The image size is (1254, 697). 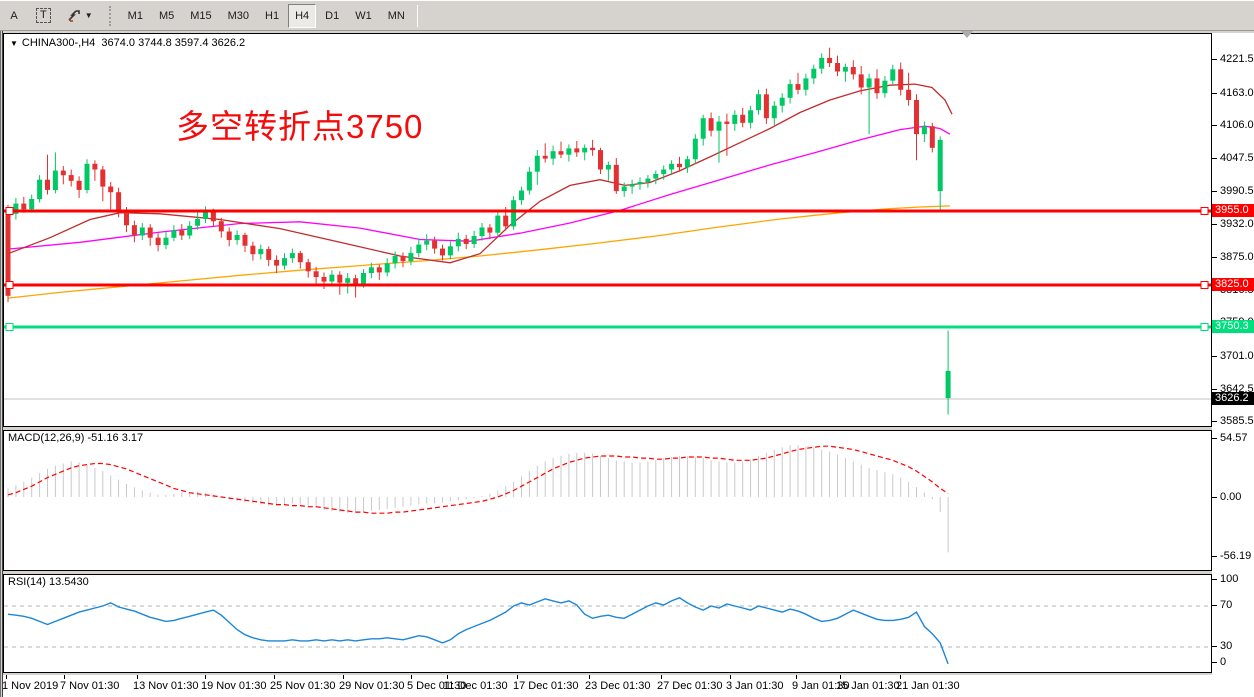 What do you see at coordinates (14, 15) in the screenshot?
I see `annotate-text-button: A` at bounding box center [14, 15].